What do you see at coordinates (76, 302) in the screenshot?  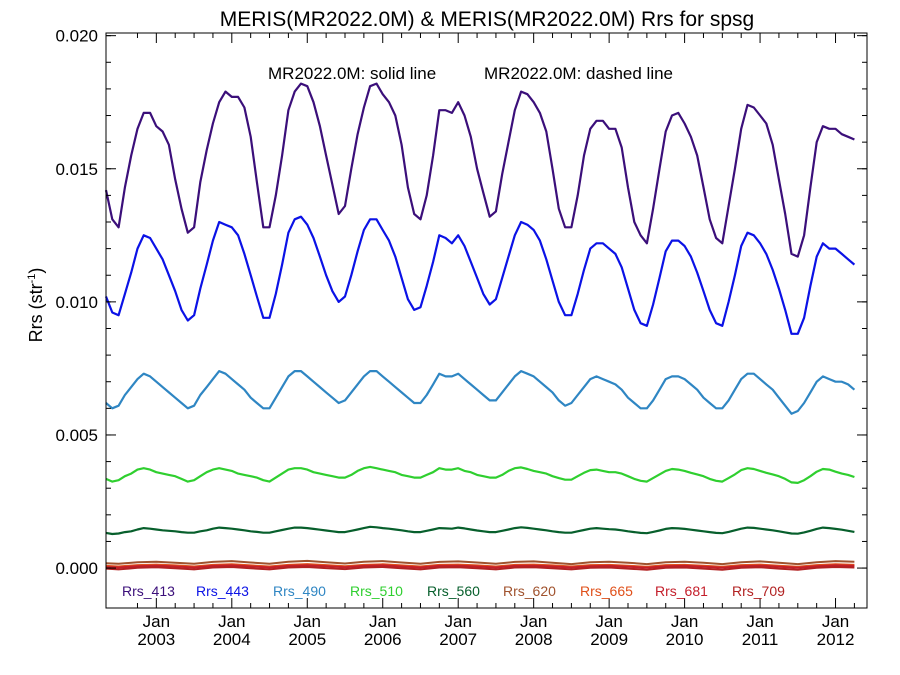 I see `y-tick-label: 0.010` at bounding box center [76, 302].